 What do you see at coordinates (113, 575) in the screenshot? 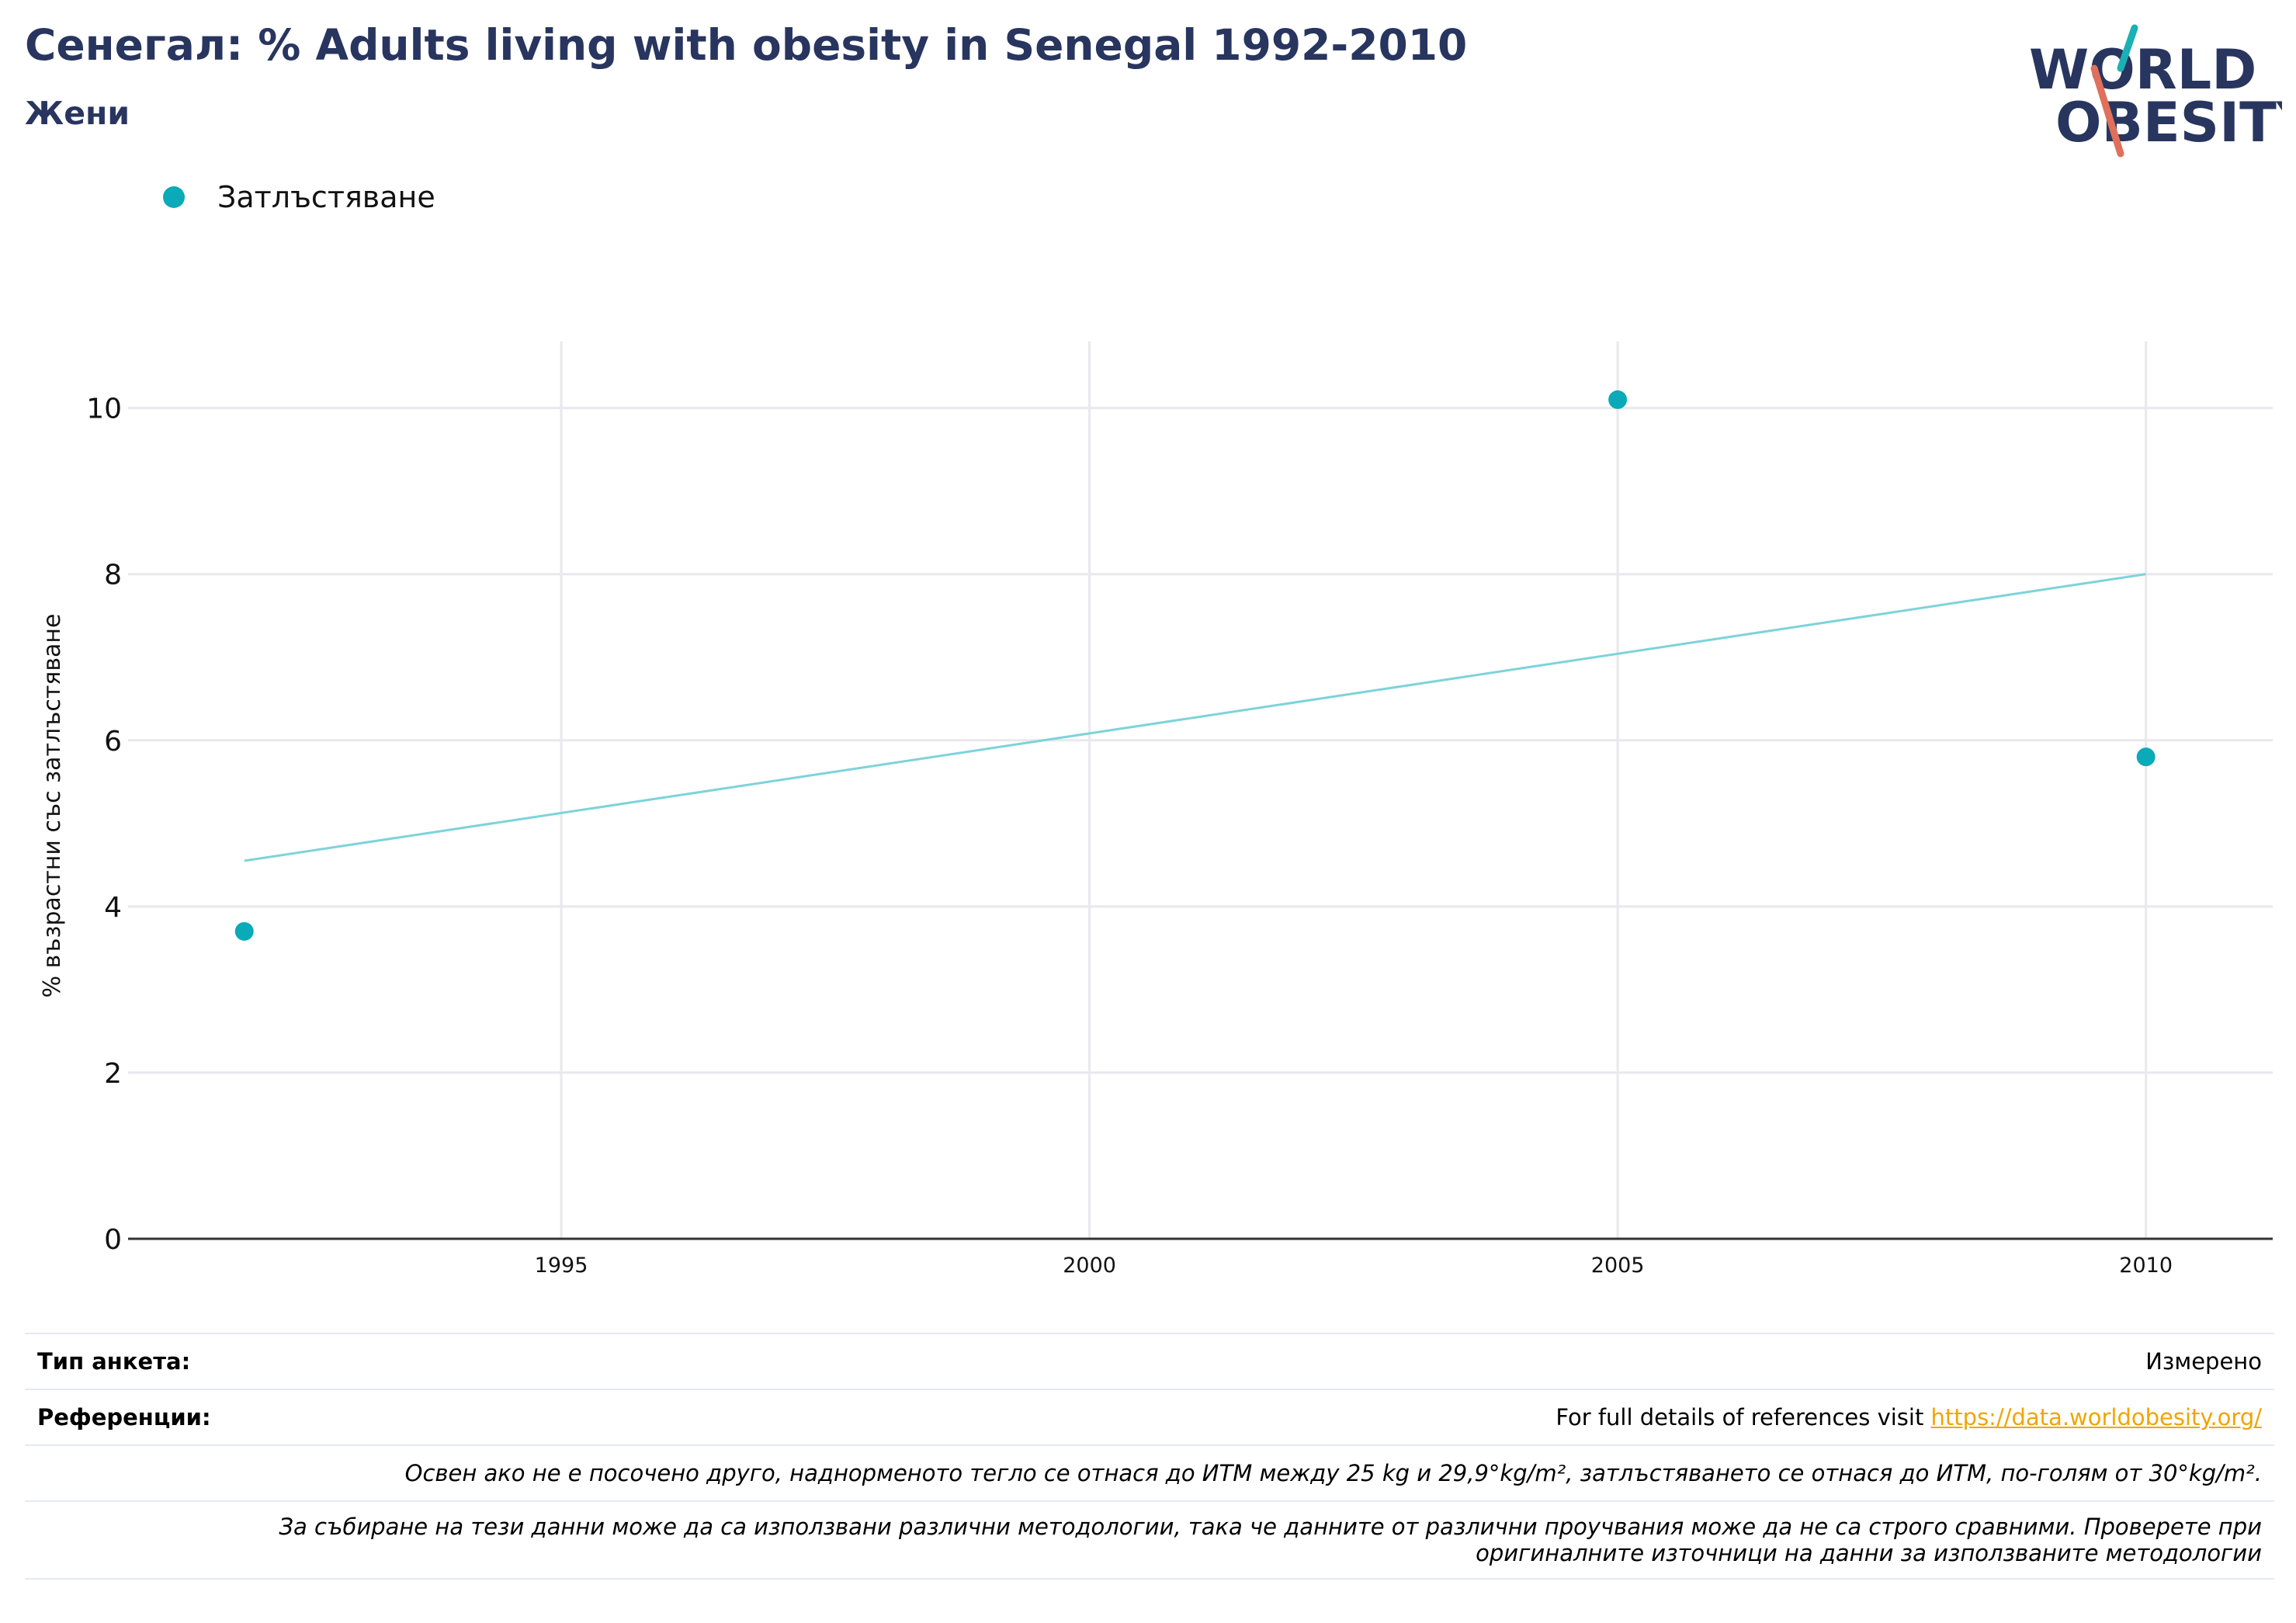
I see `y-tick-label: 8` at bounding box center [113, 575].